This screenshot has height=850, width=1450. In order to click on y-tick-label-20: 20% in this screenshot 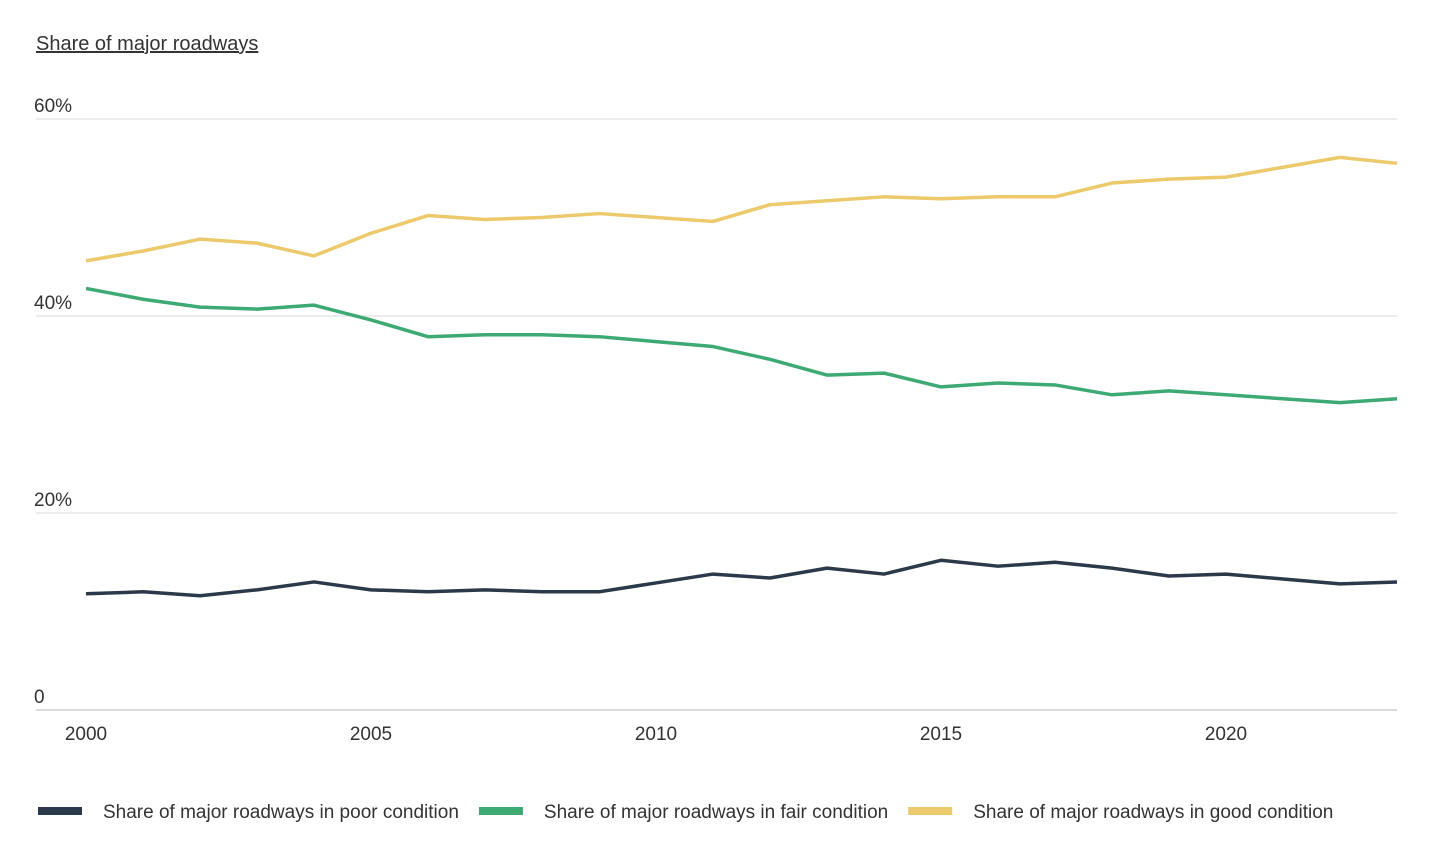, I will do `click(53, 500)`.